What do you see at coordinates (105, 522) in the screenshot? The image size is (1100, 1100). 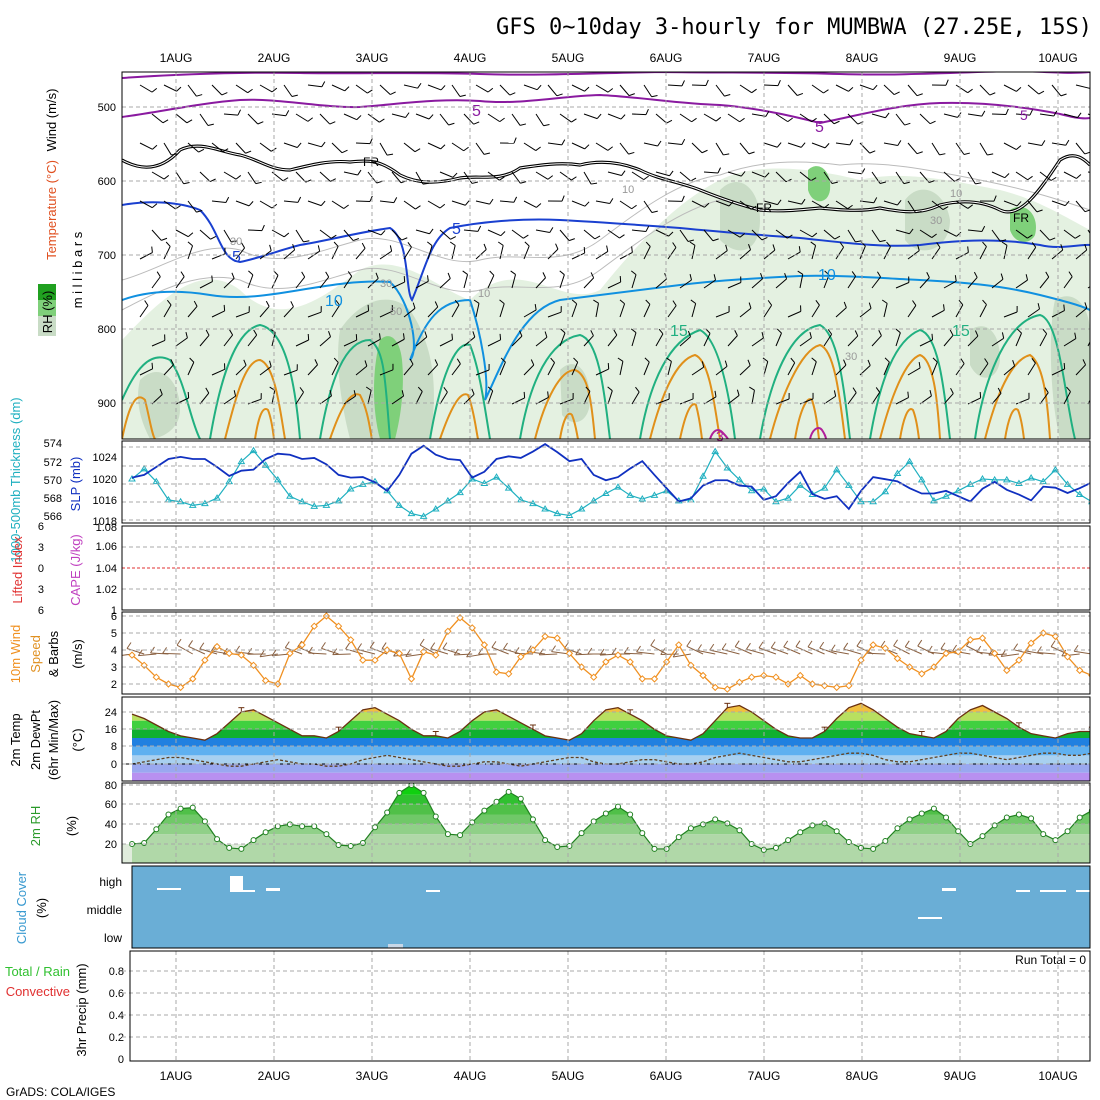 I see `slp-tick: 1018` at bounding box center [105, 522].